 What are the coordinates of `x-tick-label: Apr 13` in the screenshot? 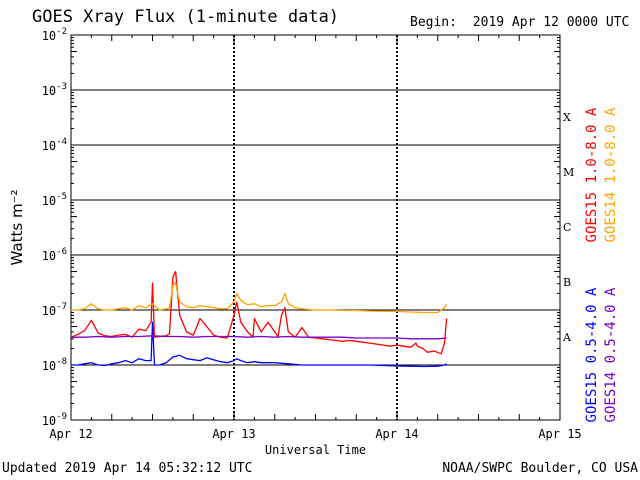 It's located at (233, 434).